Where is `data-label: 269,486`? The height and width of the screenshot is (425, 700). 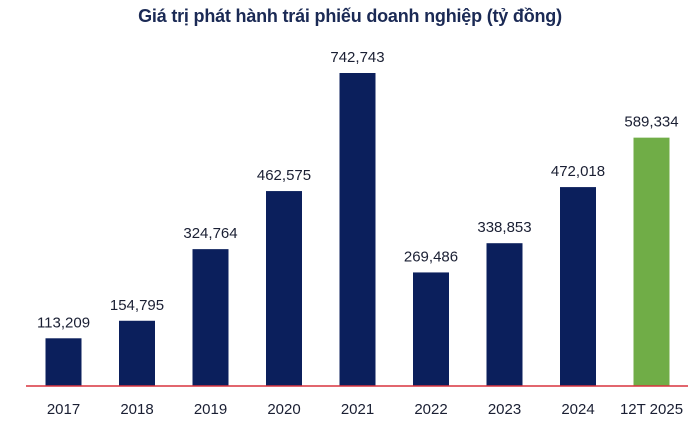
data-label: 269,486 is located at coordinates (431, 256).